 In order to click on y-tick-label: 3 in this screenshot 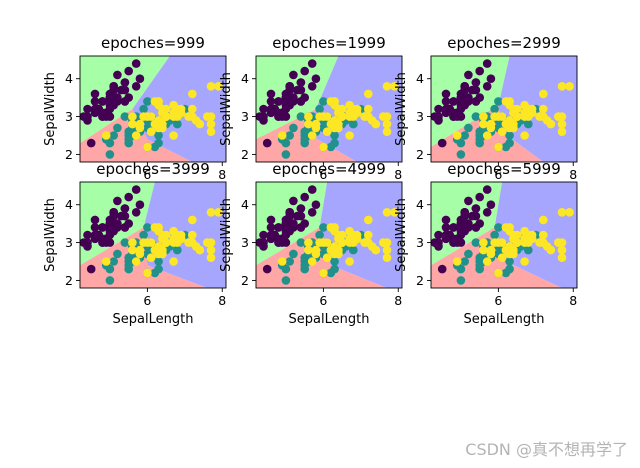, I will do `click(420, 116)`.